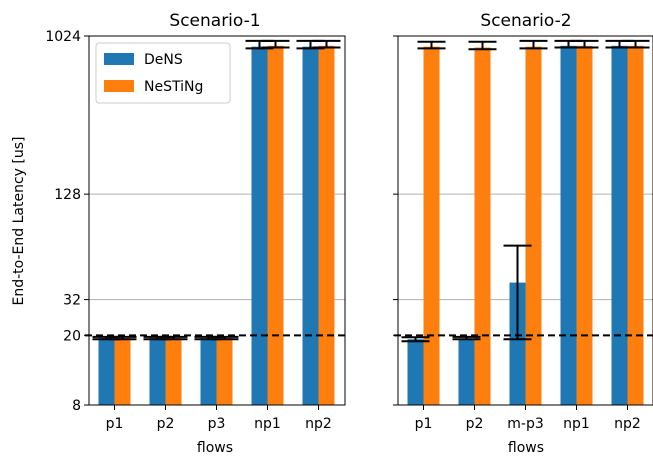  Describe the element at coordinates (76, 406) in the screenshot. I see `y-tick-label: 8` at that location.